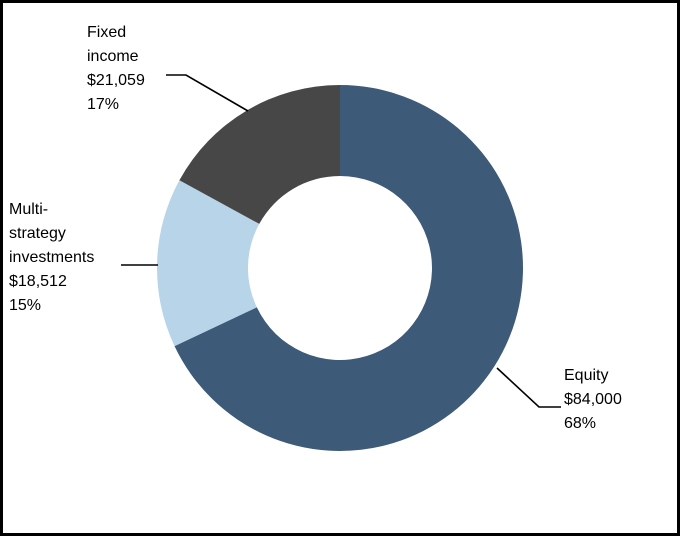 The image size is (680, 536). I want to click on leader-line-equity, so click(528, 387).